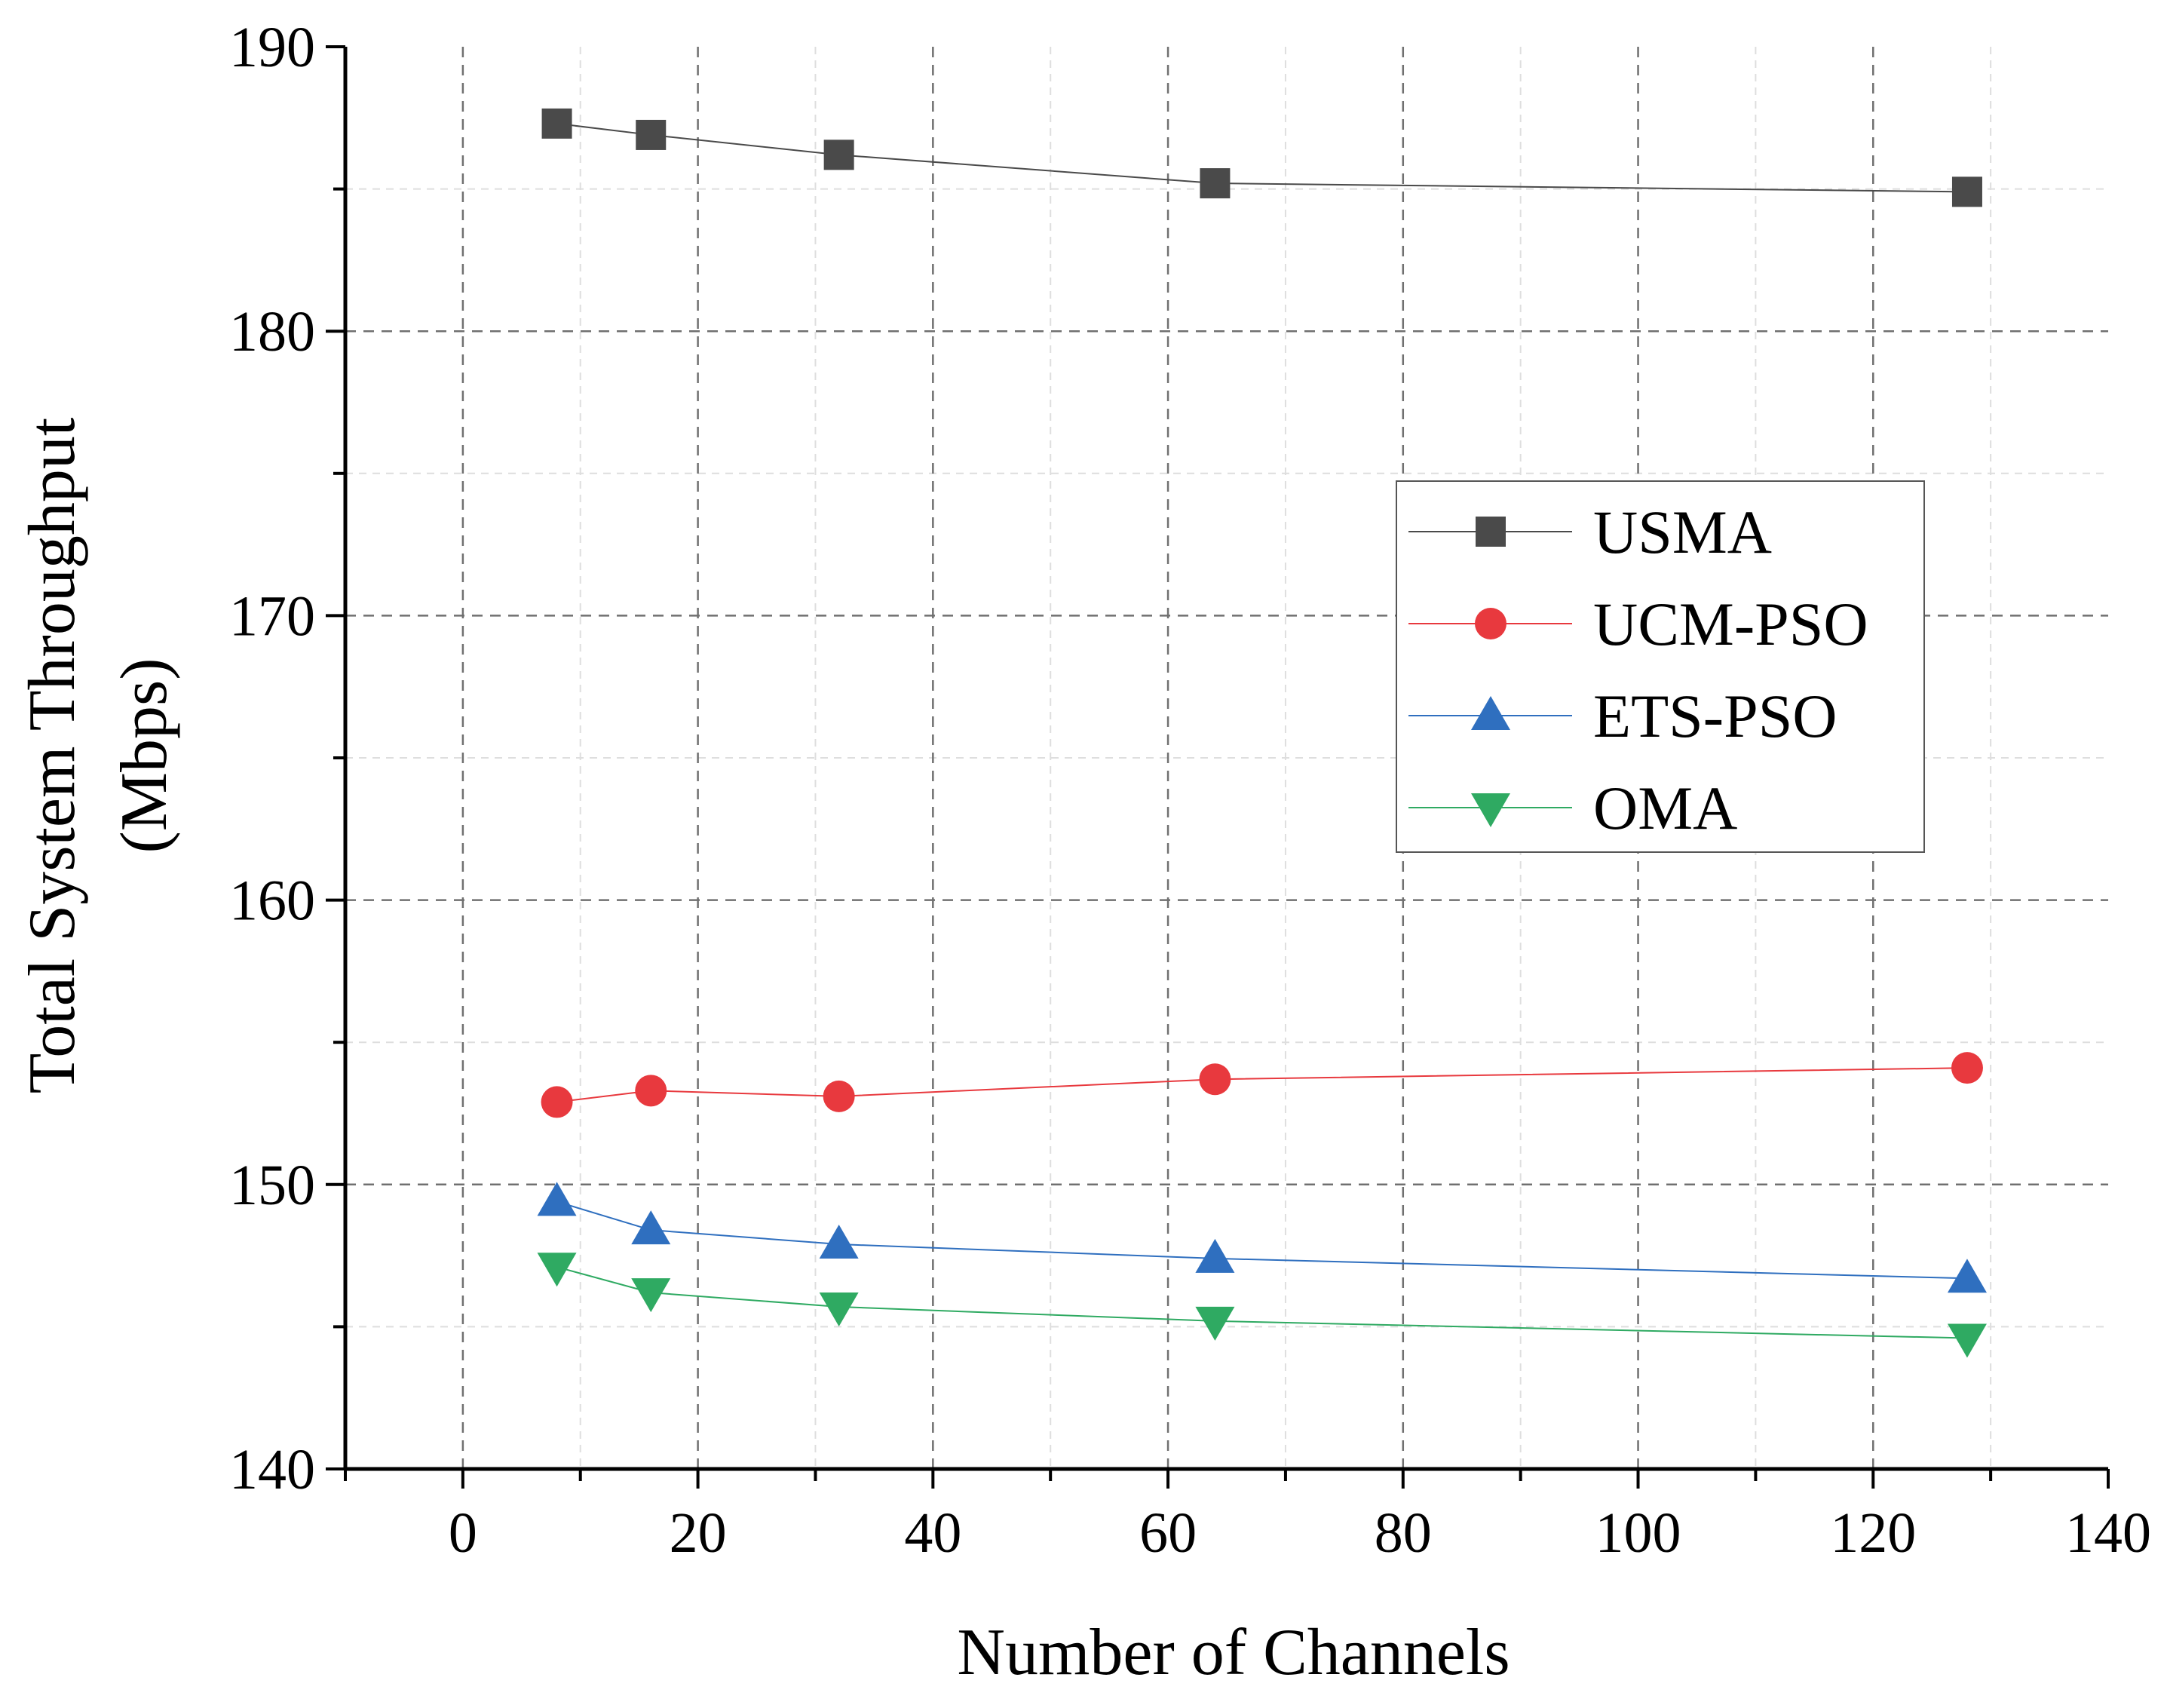  What do you see at coordinates (1233, 1652) in the screenshot?
I see `x-axis-label: Number of Channels` at bounding box center [1233, 1652].